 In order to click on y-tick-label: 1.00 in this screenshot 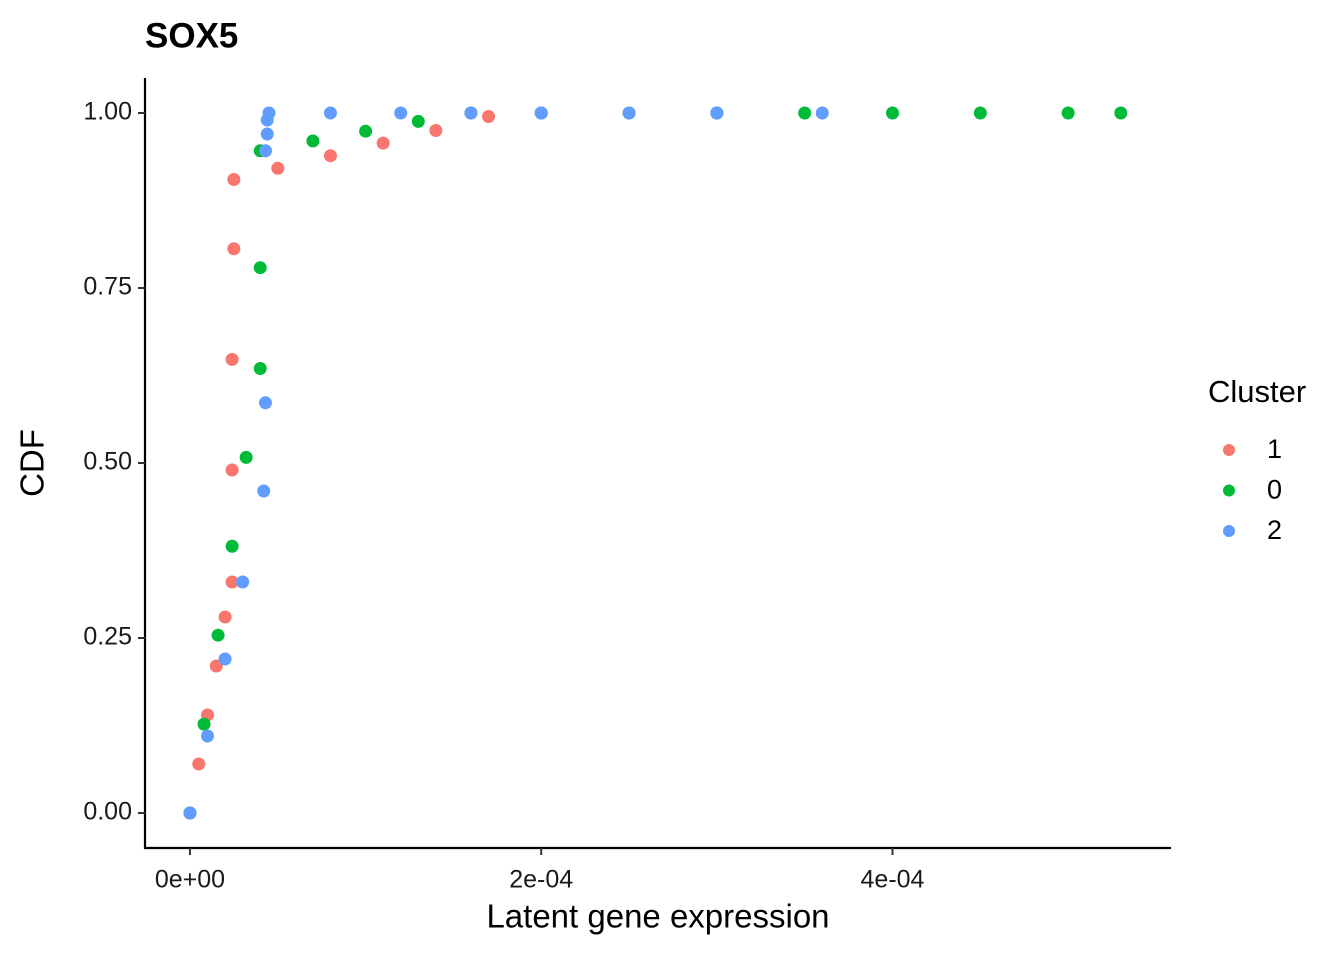, I will do `click(107, 112)`.